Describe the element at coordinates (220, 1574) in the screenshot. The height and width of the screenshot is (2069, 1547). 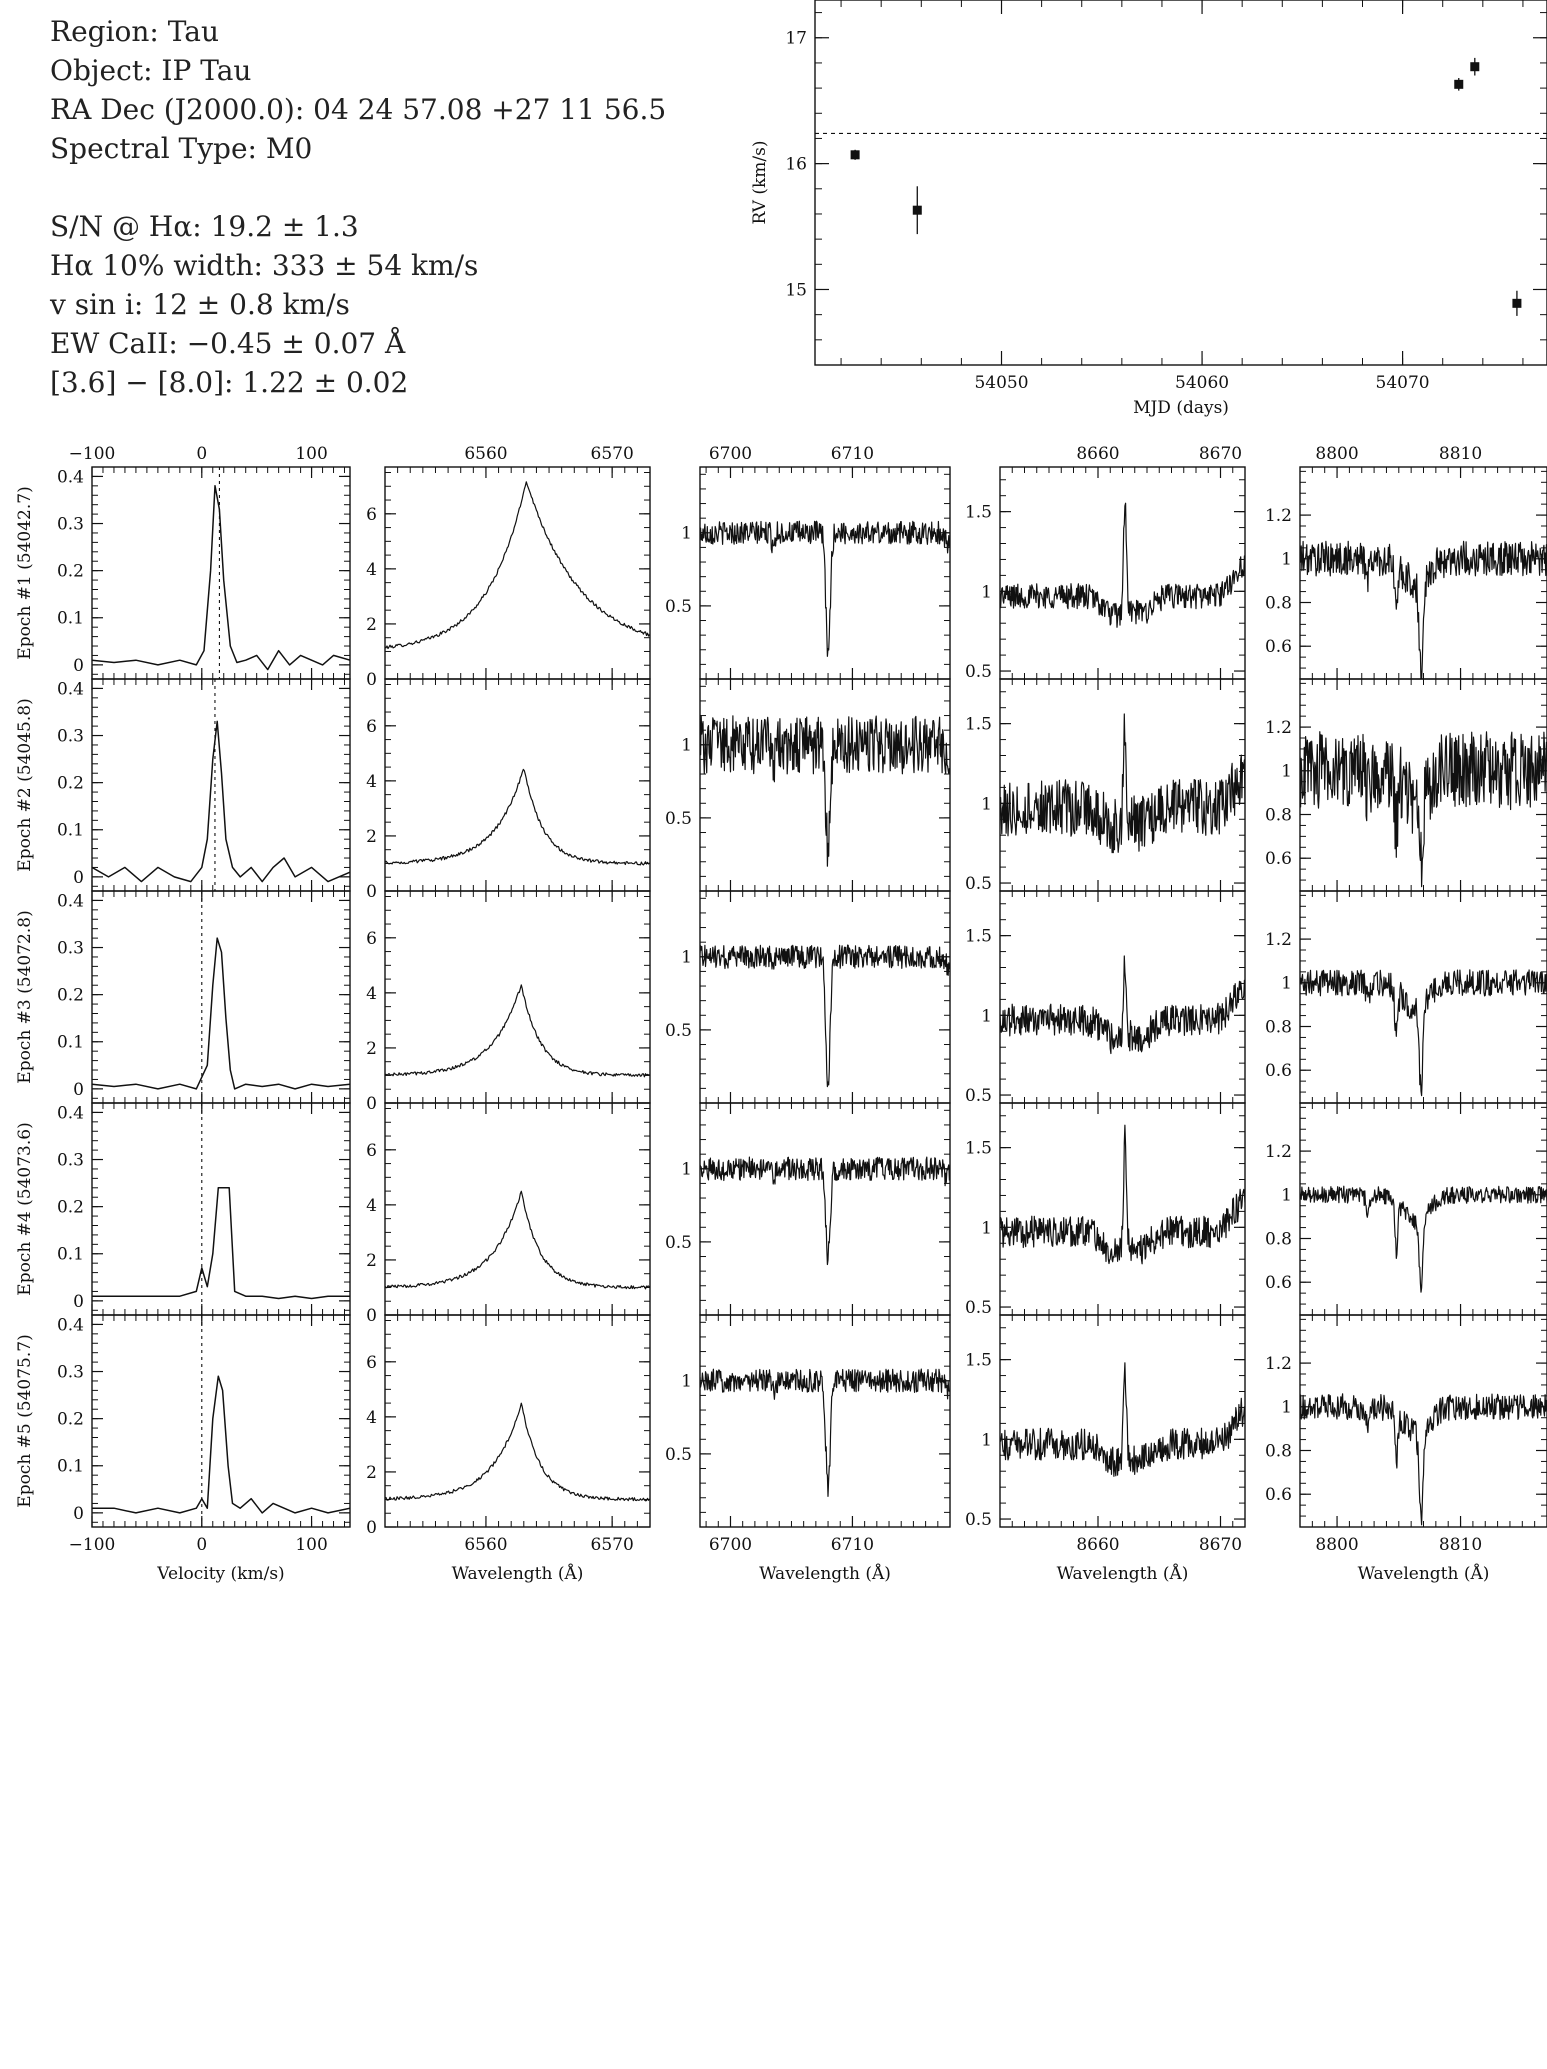
I see `column-x-axis-label: Velocity (km/s)` at that location.